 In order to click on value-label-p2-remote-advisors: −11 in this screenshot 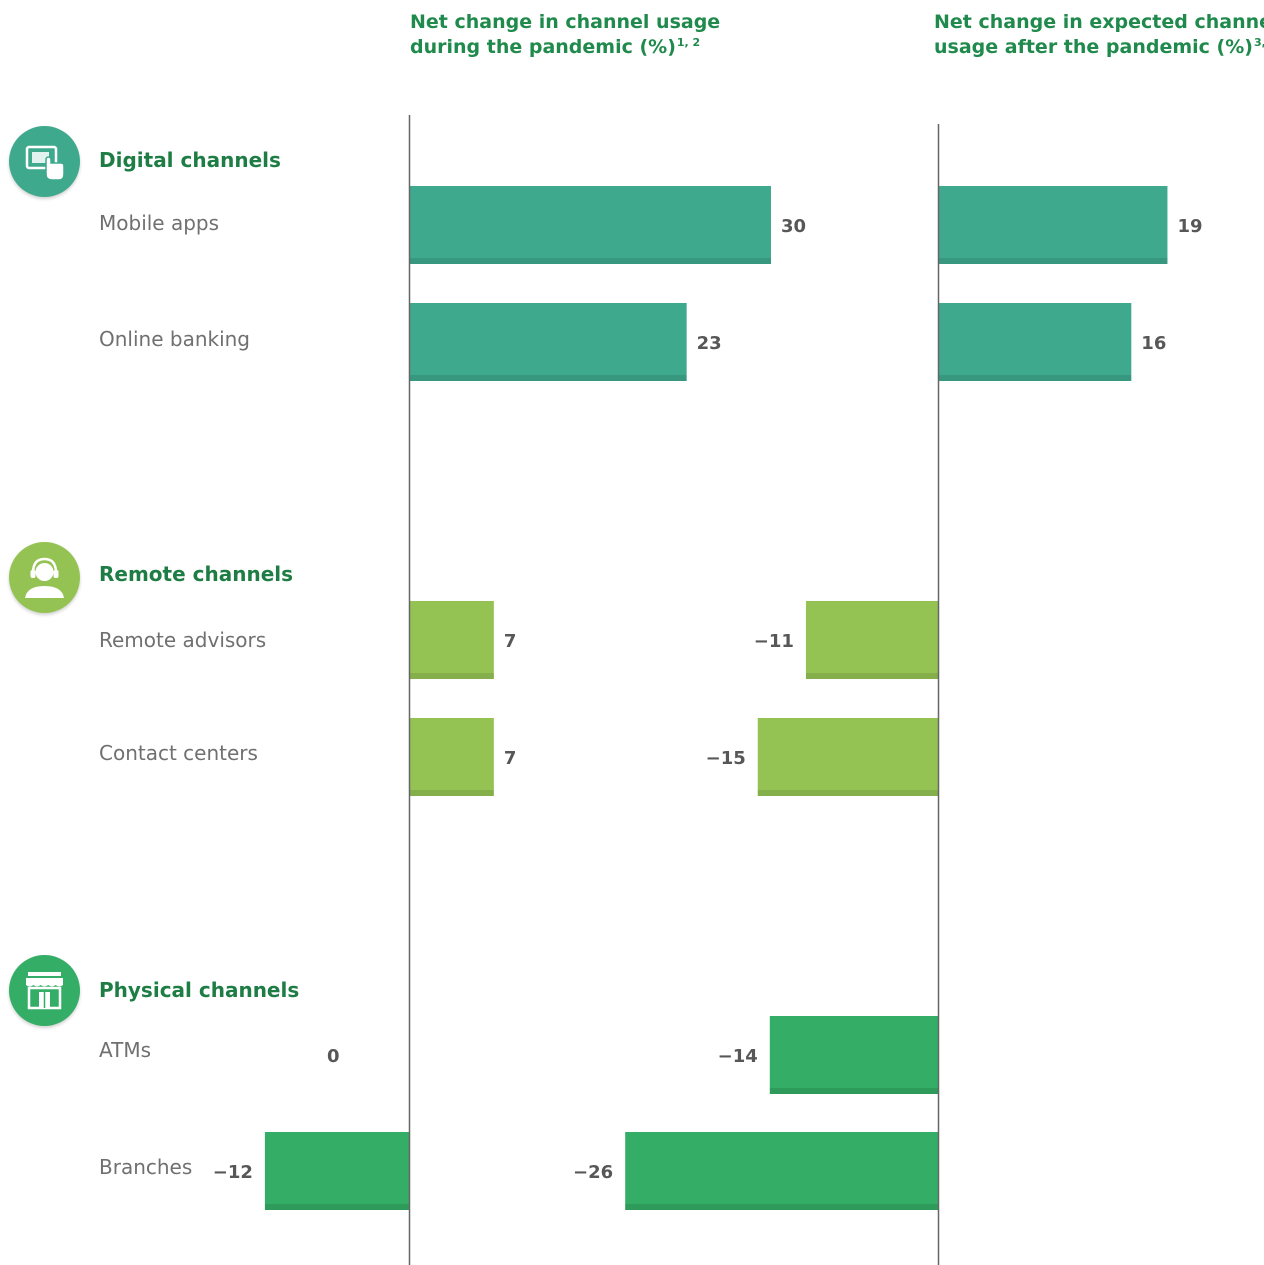, I will do `click(774, 641)`.